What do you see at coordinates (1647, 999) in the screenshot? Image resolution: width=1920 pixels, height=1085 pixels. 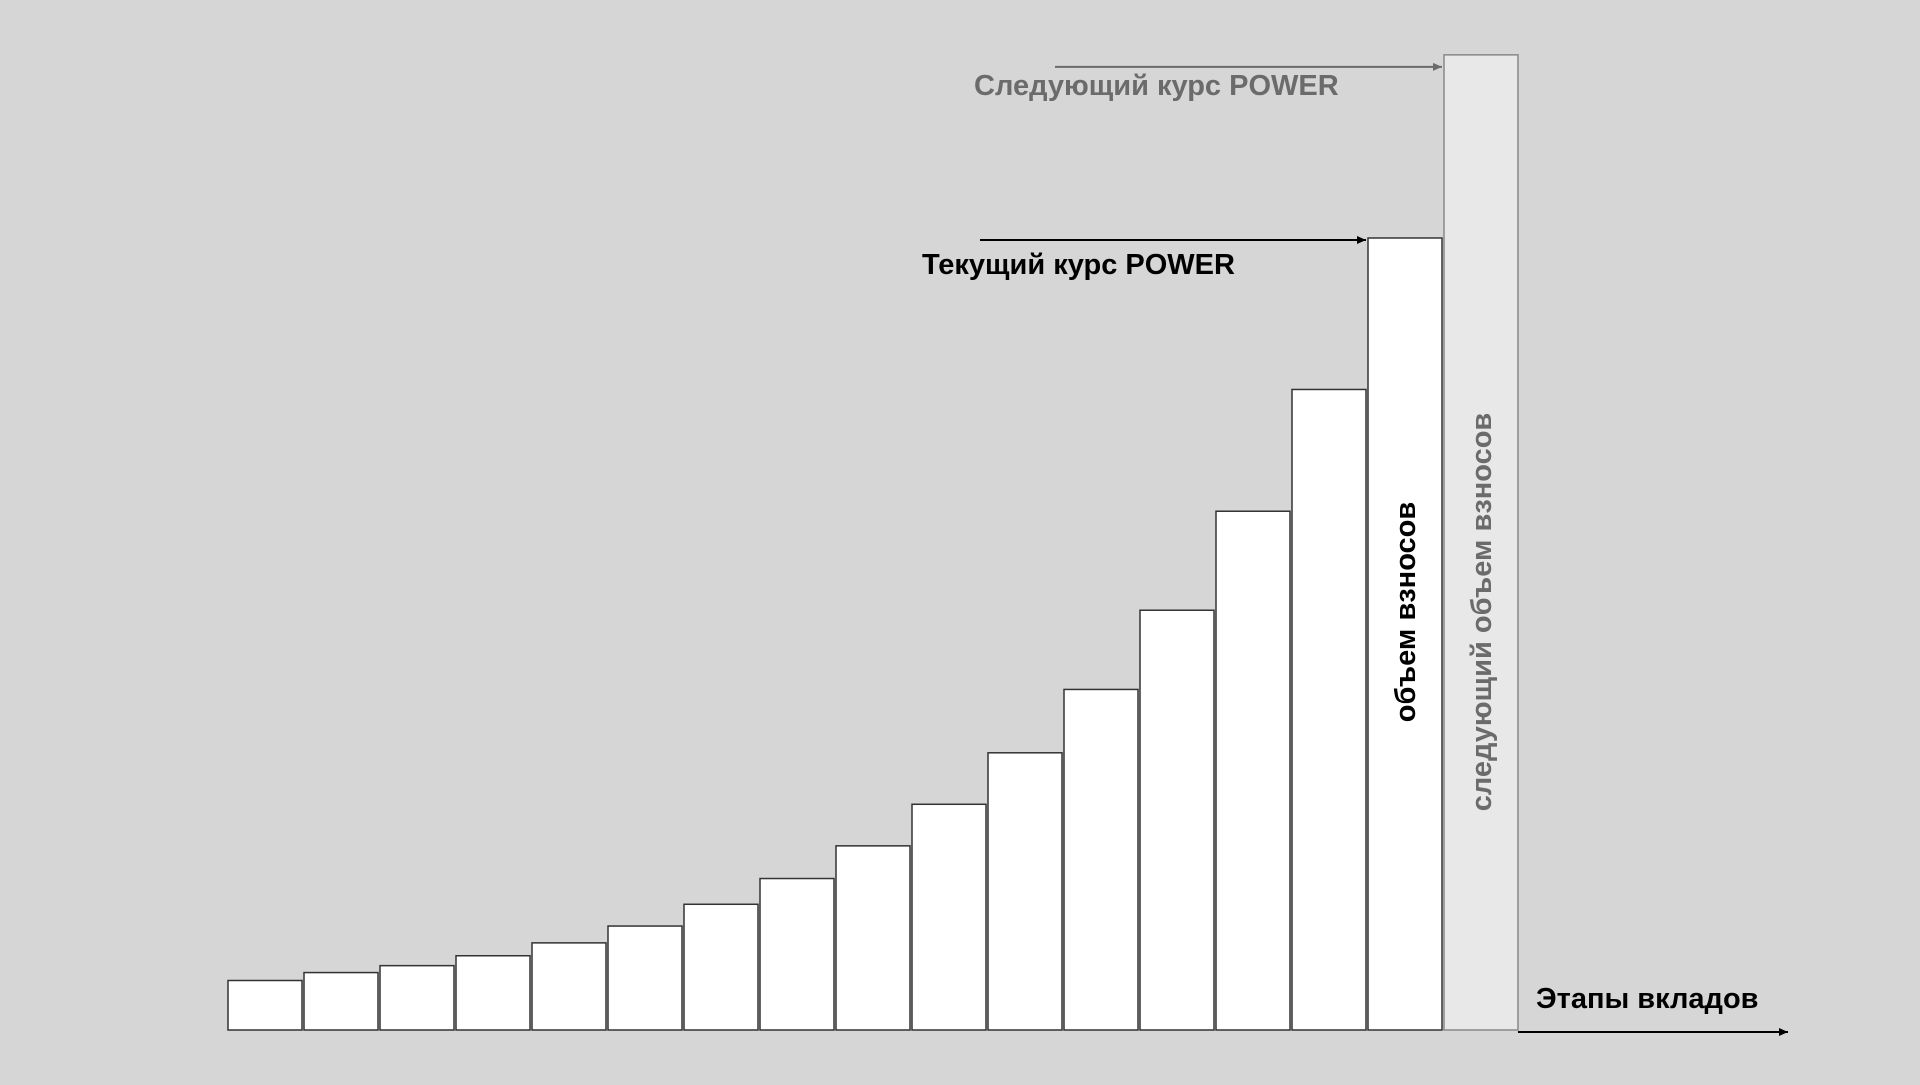 I see `x-axis-label: Этапы вкладов` at bounding box center [1647, 999].